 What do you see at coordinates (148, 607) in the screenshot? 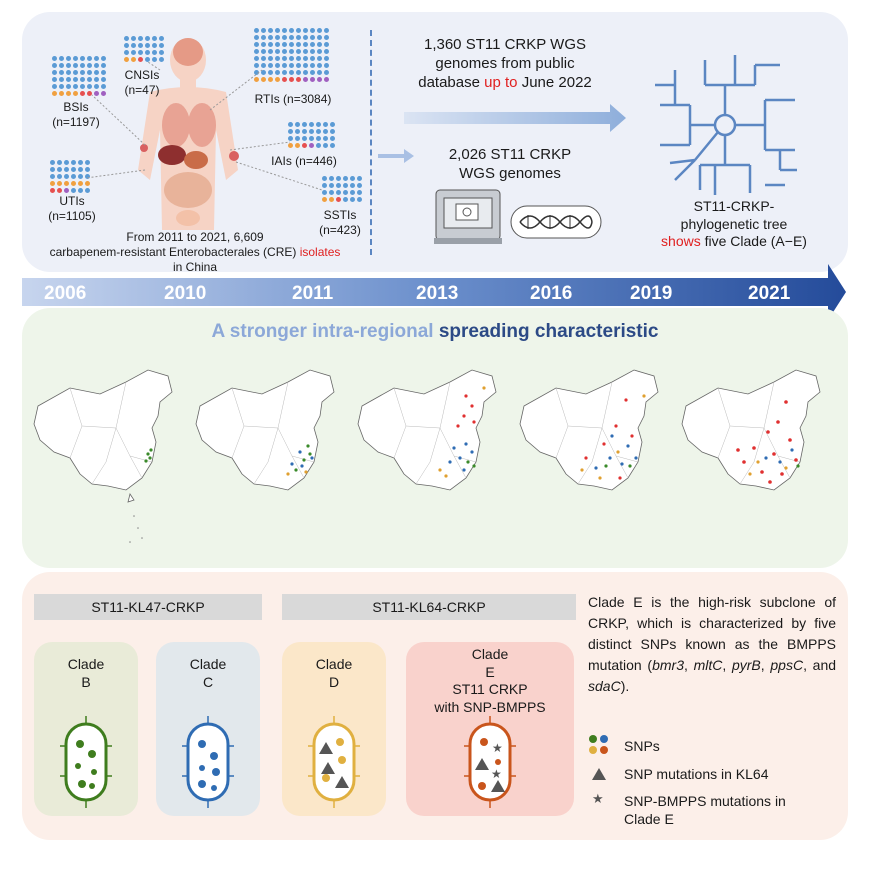
I see `kl47-header: ST11-KL47-CRKP` at bounding box center [148, 607].